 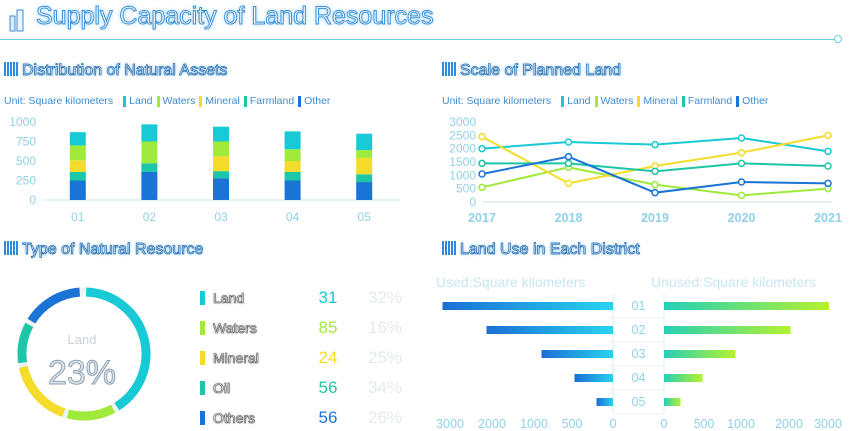 What do you see at coordinates (42, 391) in the screenshot?
I see `donut-slice-mineral` at bounding box center [42, 391].